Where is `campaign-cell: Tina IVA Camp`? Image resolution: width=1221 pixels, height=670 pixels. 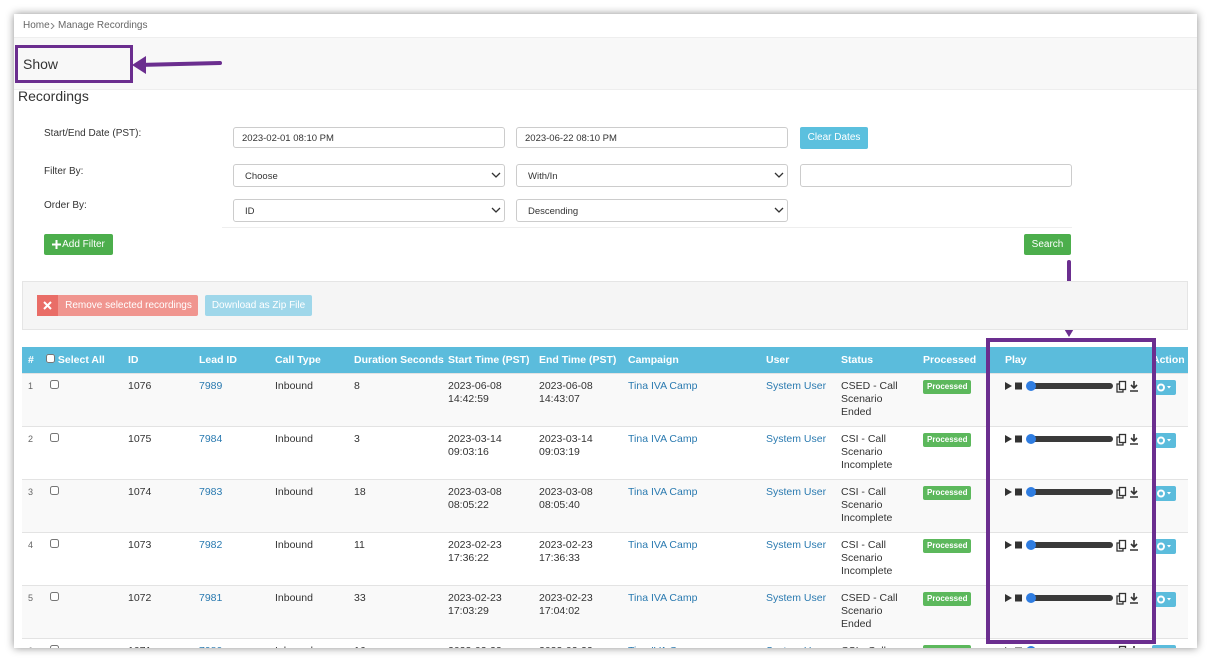
campaign-cell: Tina IVA Camp is located at coordinates (691, 559).